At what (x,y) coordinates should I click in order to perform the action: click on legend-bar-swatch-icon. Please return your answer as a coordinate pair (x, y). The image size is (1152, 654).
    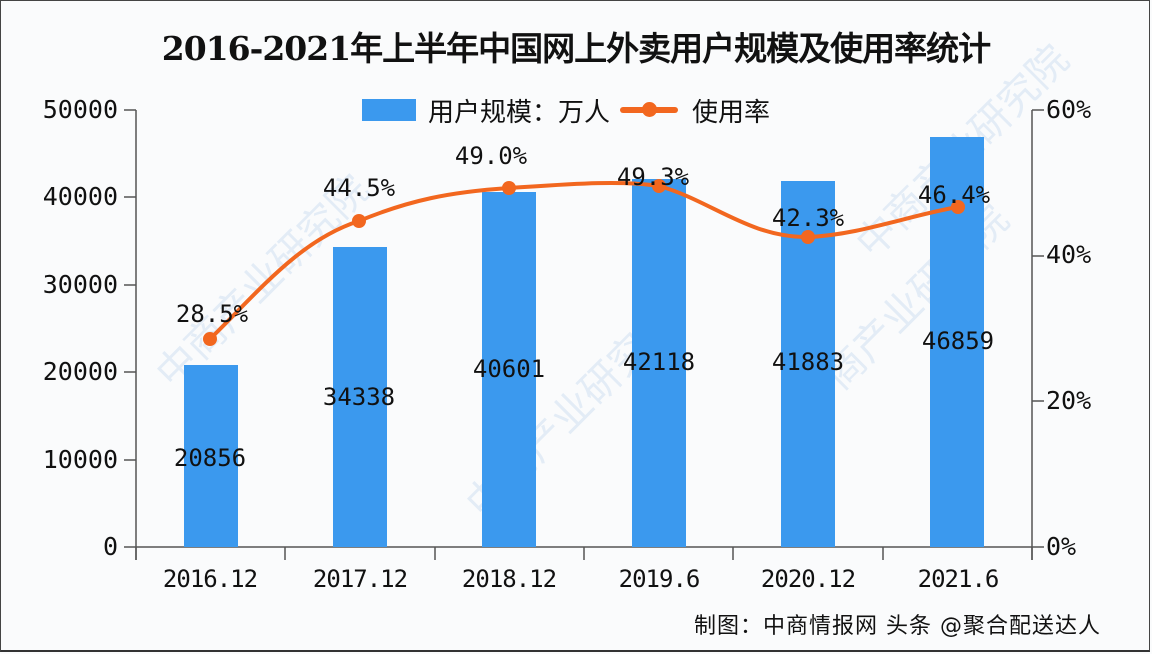
    Looking at the image, I should click on (389, 110).